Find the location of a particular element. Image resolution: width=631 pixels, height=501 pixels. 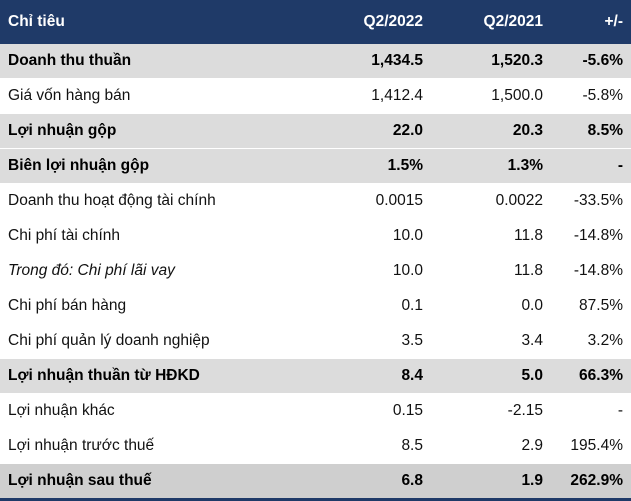

cell-q2-2021: 0.0022 is located at coordinates (491, 201).